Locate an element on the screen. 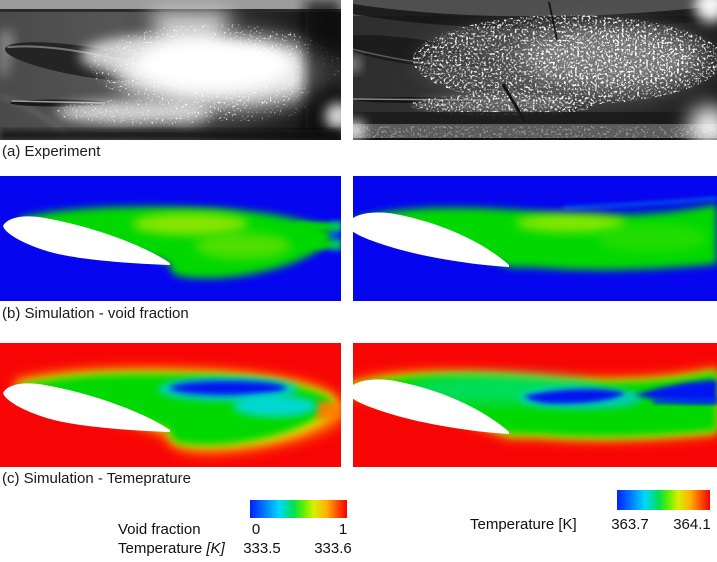 This screenshot has width=717, height=562. temperature-left-graphic is located at coordinates (170, 405).